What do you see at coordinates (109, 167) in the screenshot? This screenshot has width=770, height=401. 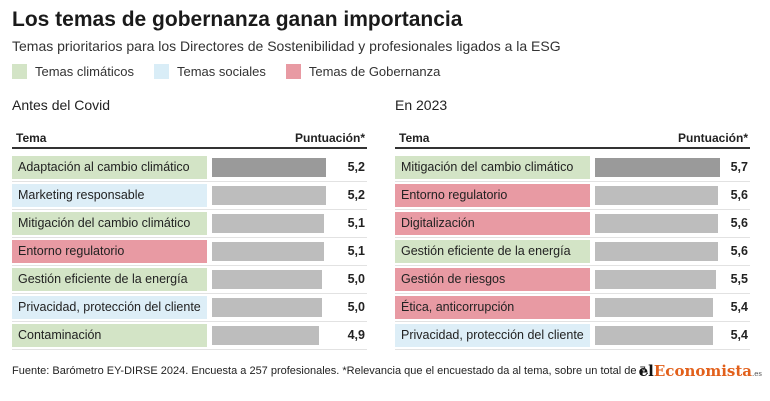 I see `category-label: Adaptación al cambio climático` at bounding box center [109, 167].